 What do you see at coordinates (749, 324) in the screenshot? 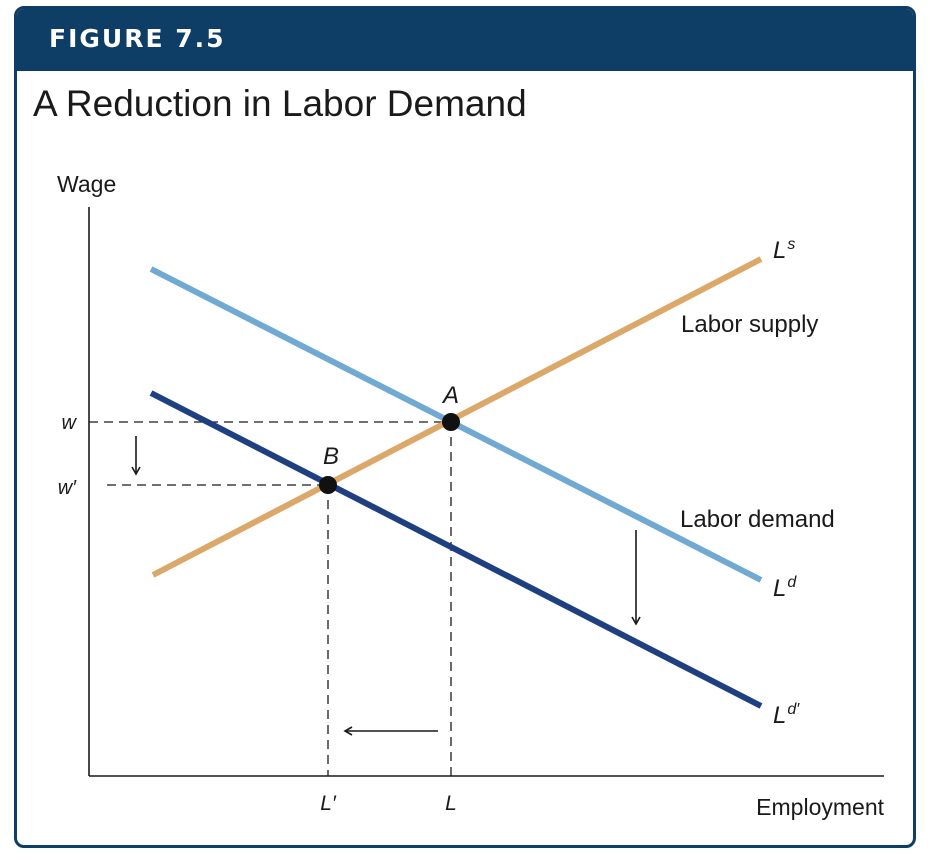
I see `supply-curve-name: Labor supply` at bounding box center [749, 324].